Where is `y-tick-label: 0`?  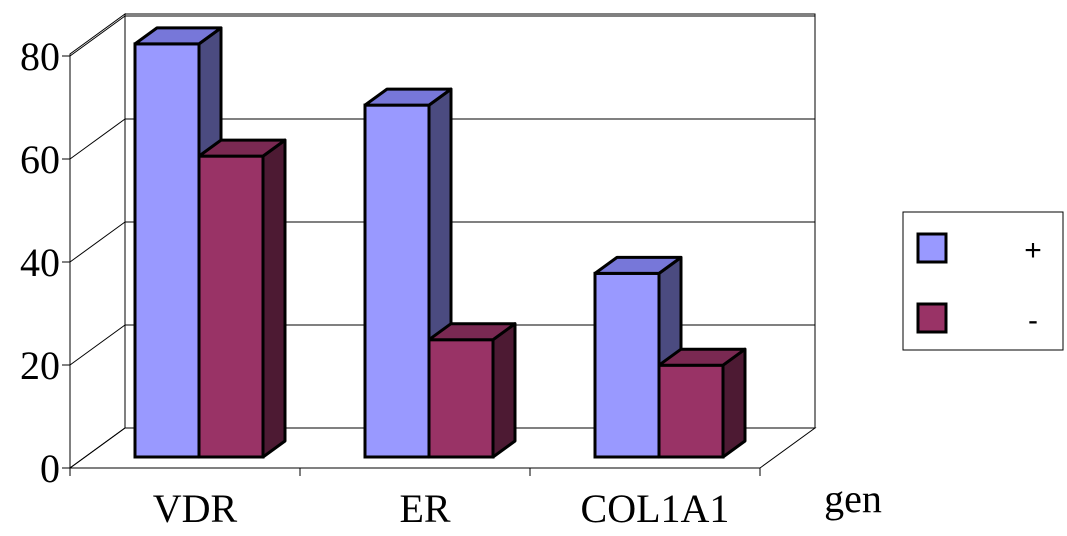 y-tick-label: 0 is located at coordinates (50, 468).